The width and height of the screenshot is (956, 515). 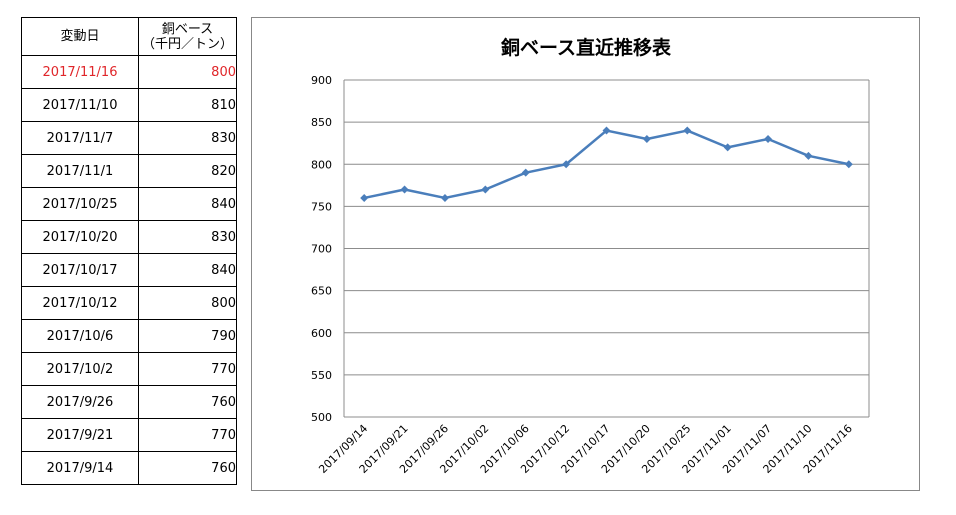 What do you see at coordinates (187, 105) in the screenshot?
I see `row-value: 810` at bounding box center [187, 105].